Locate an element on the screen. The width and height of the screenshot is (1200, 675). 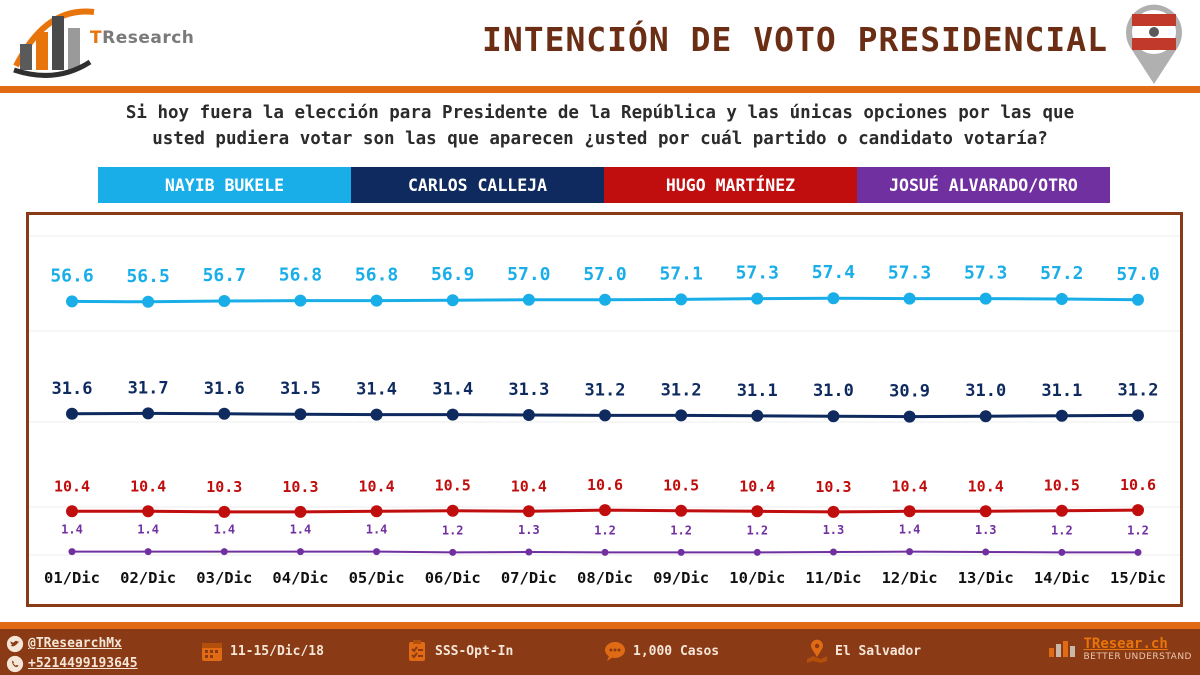
footer-cases-text: 1,000 Casos is located at coordinates (676, 651).